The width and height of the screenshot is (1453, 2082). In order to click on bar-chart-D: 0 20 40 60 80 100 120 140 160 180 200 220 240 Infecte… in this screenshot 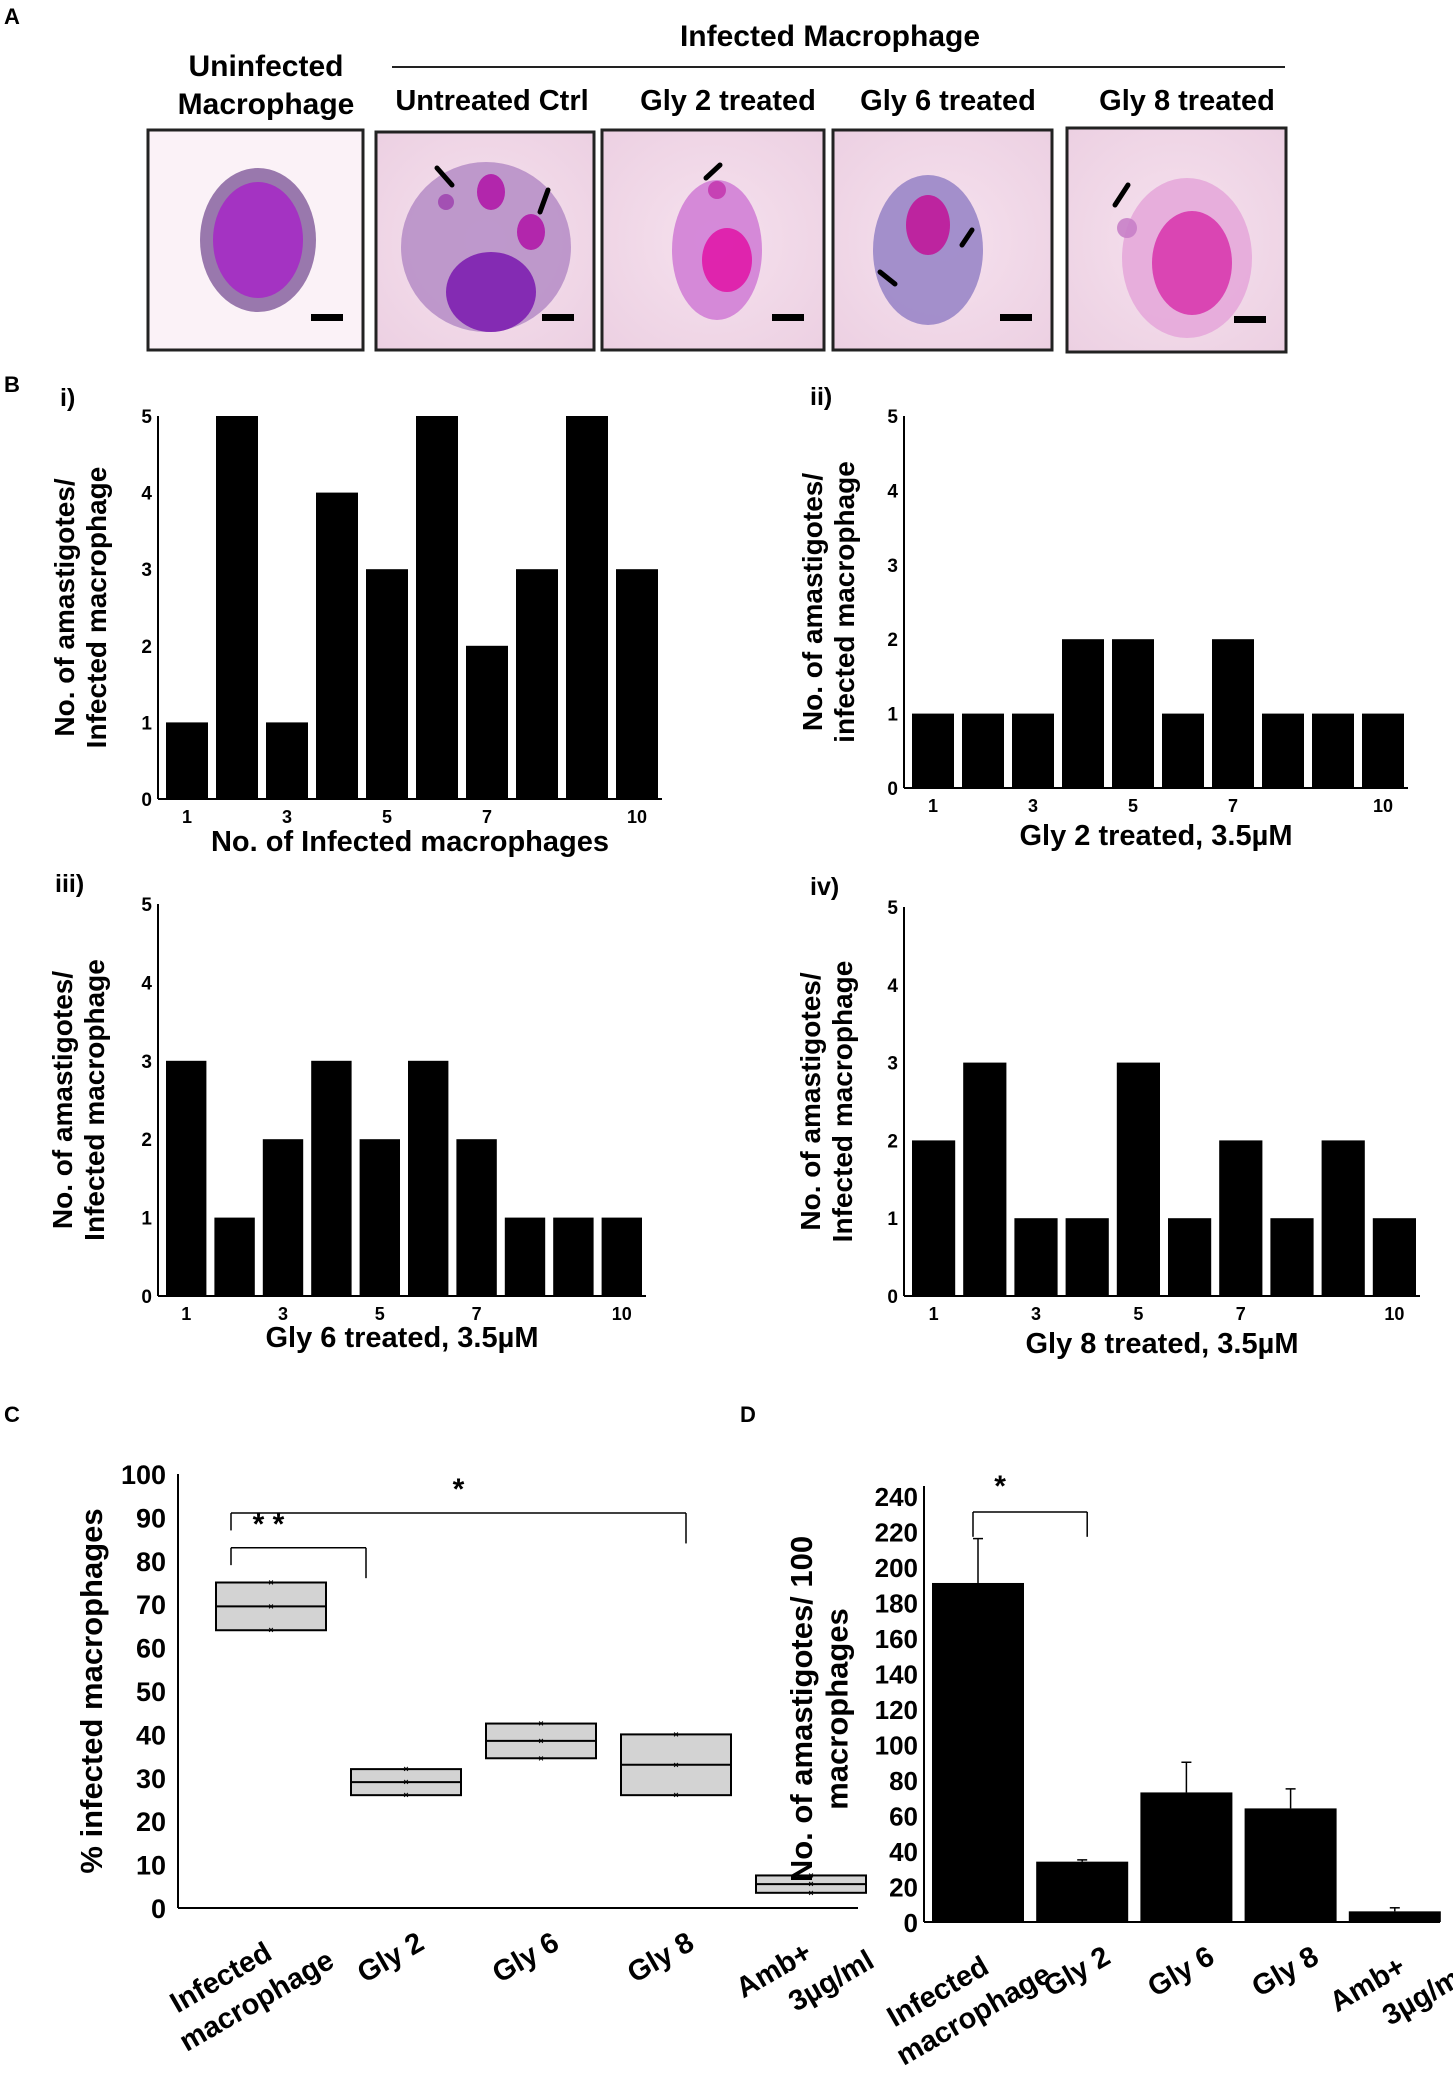, I will do `click(1118, 1771)`.